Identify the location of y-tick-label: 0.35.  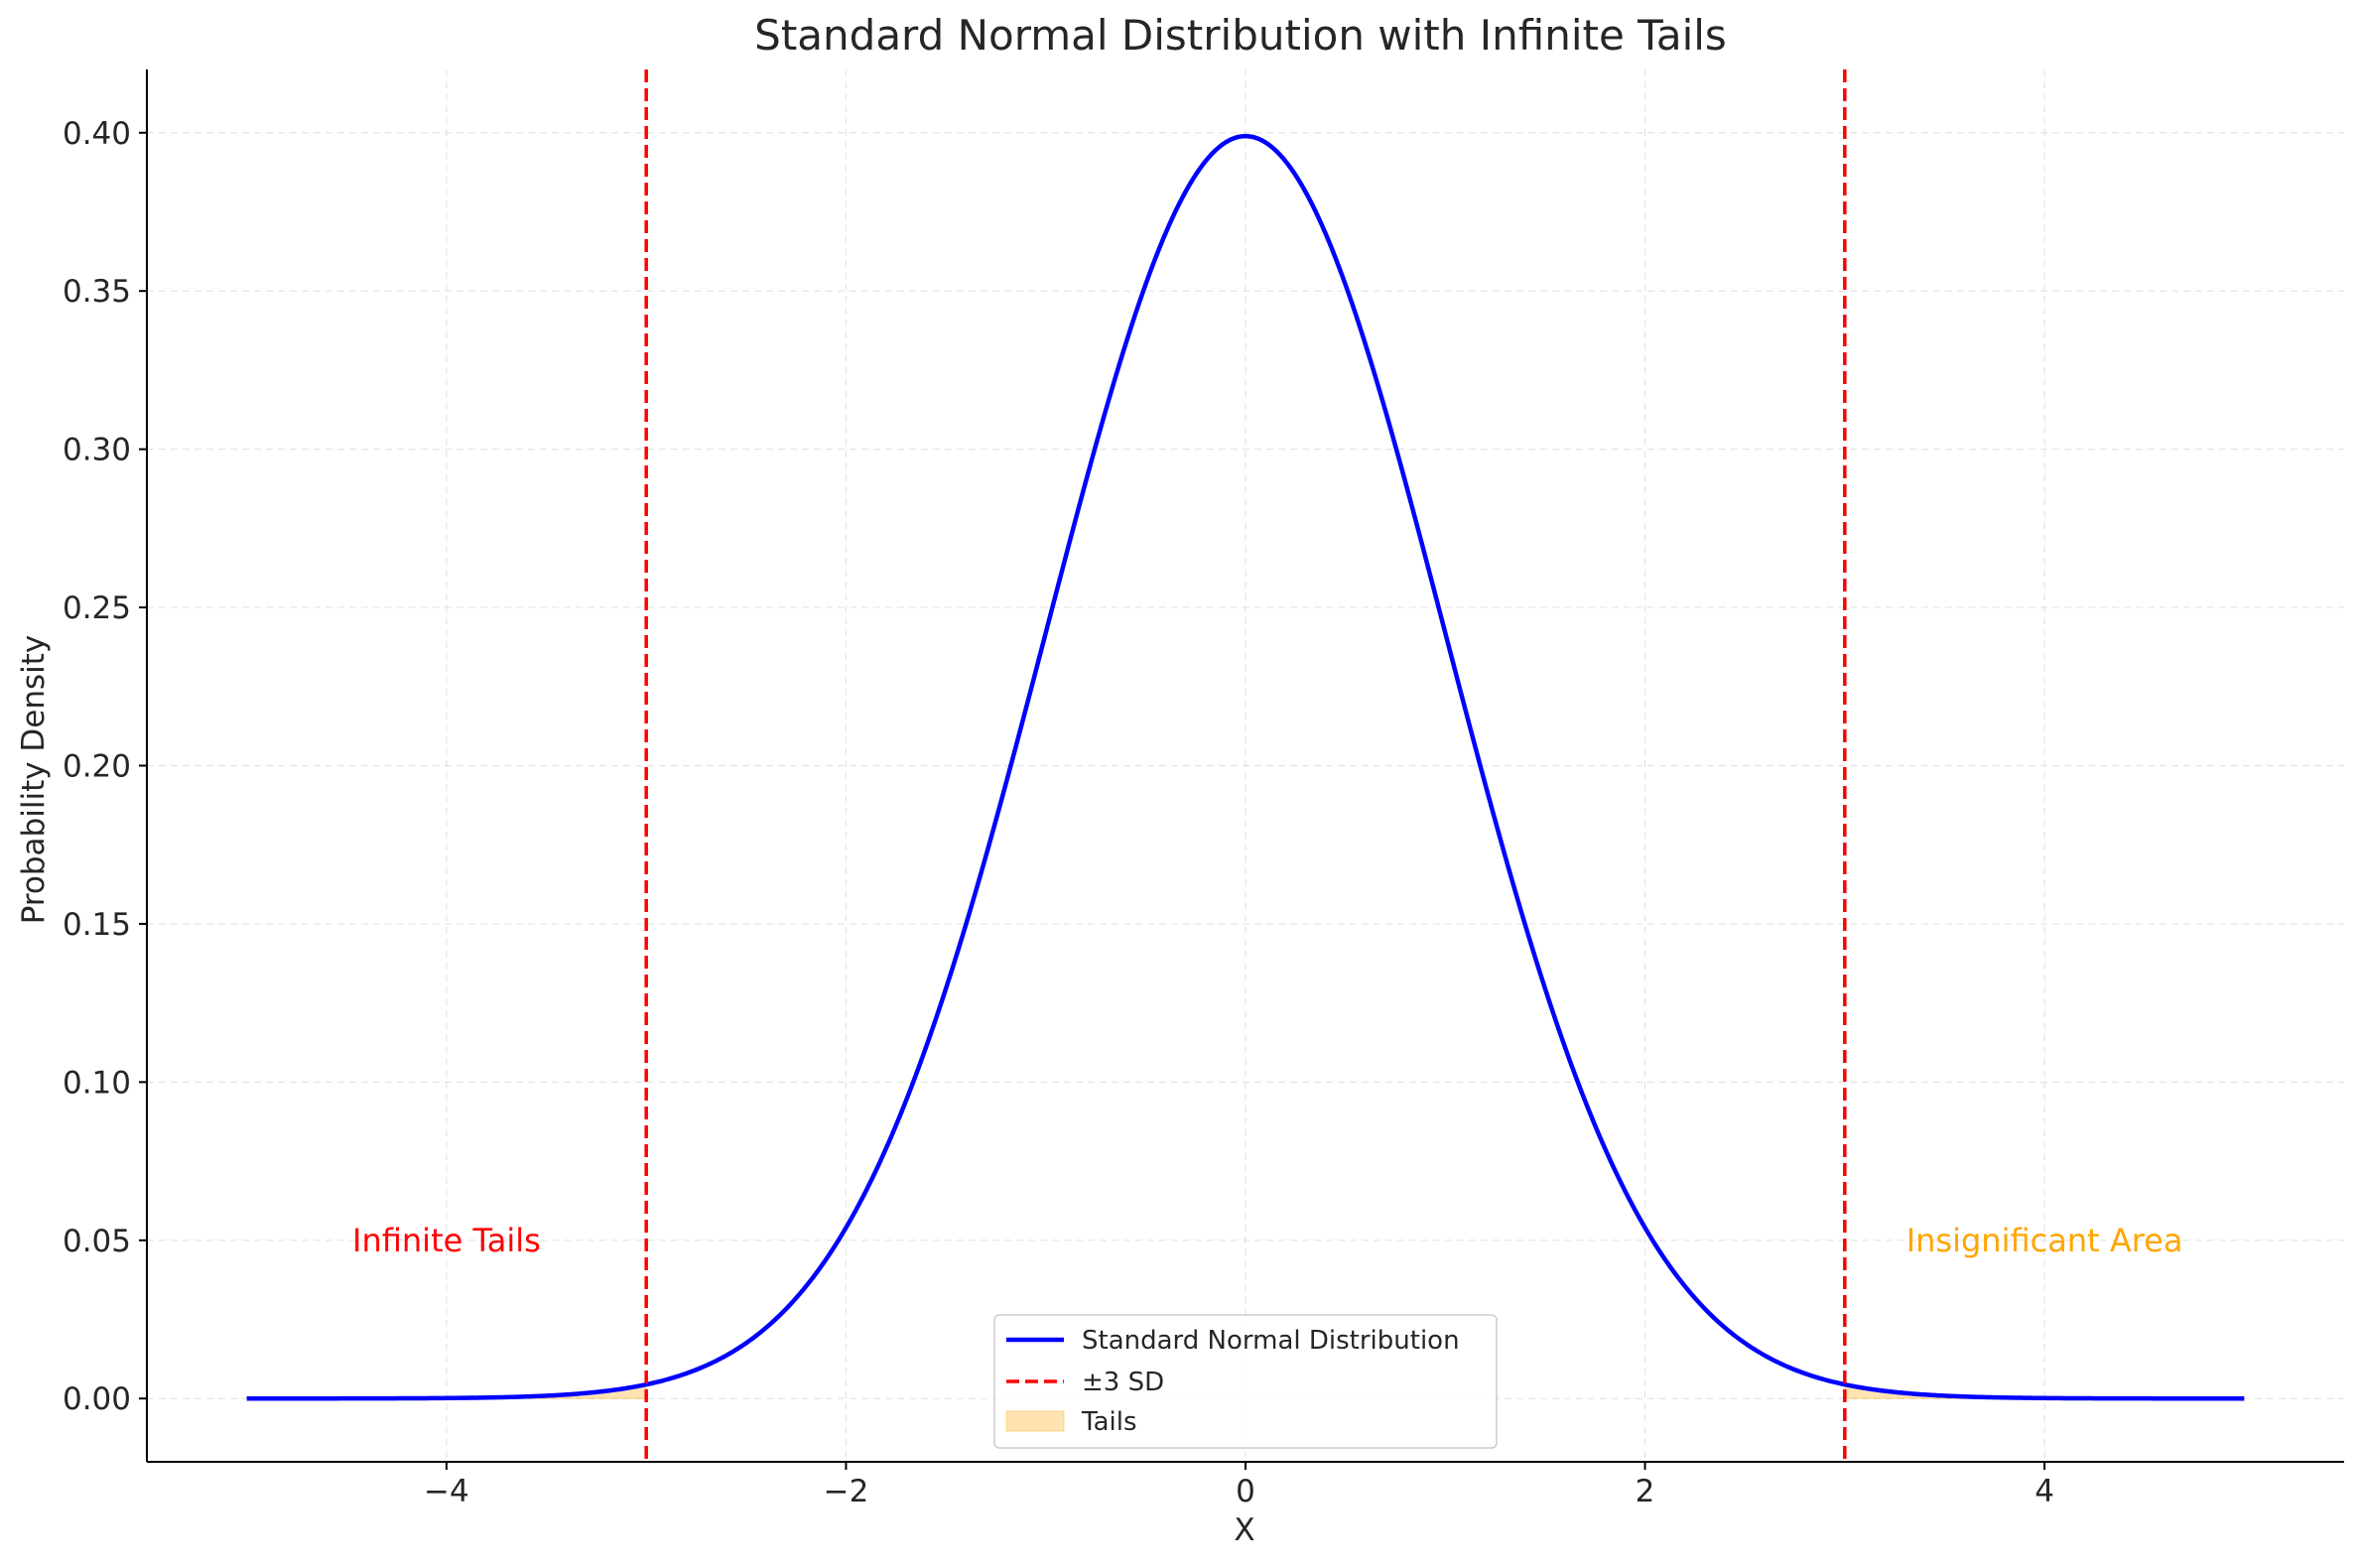
(97, 292).